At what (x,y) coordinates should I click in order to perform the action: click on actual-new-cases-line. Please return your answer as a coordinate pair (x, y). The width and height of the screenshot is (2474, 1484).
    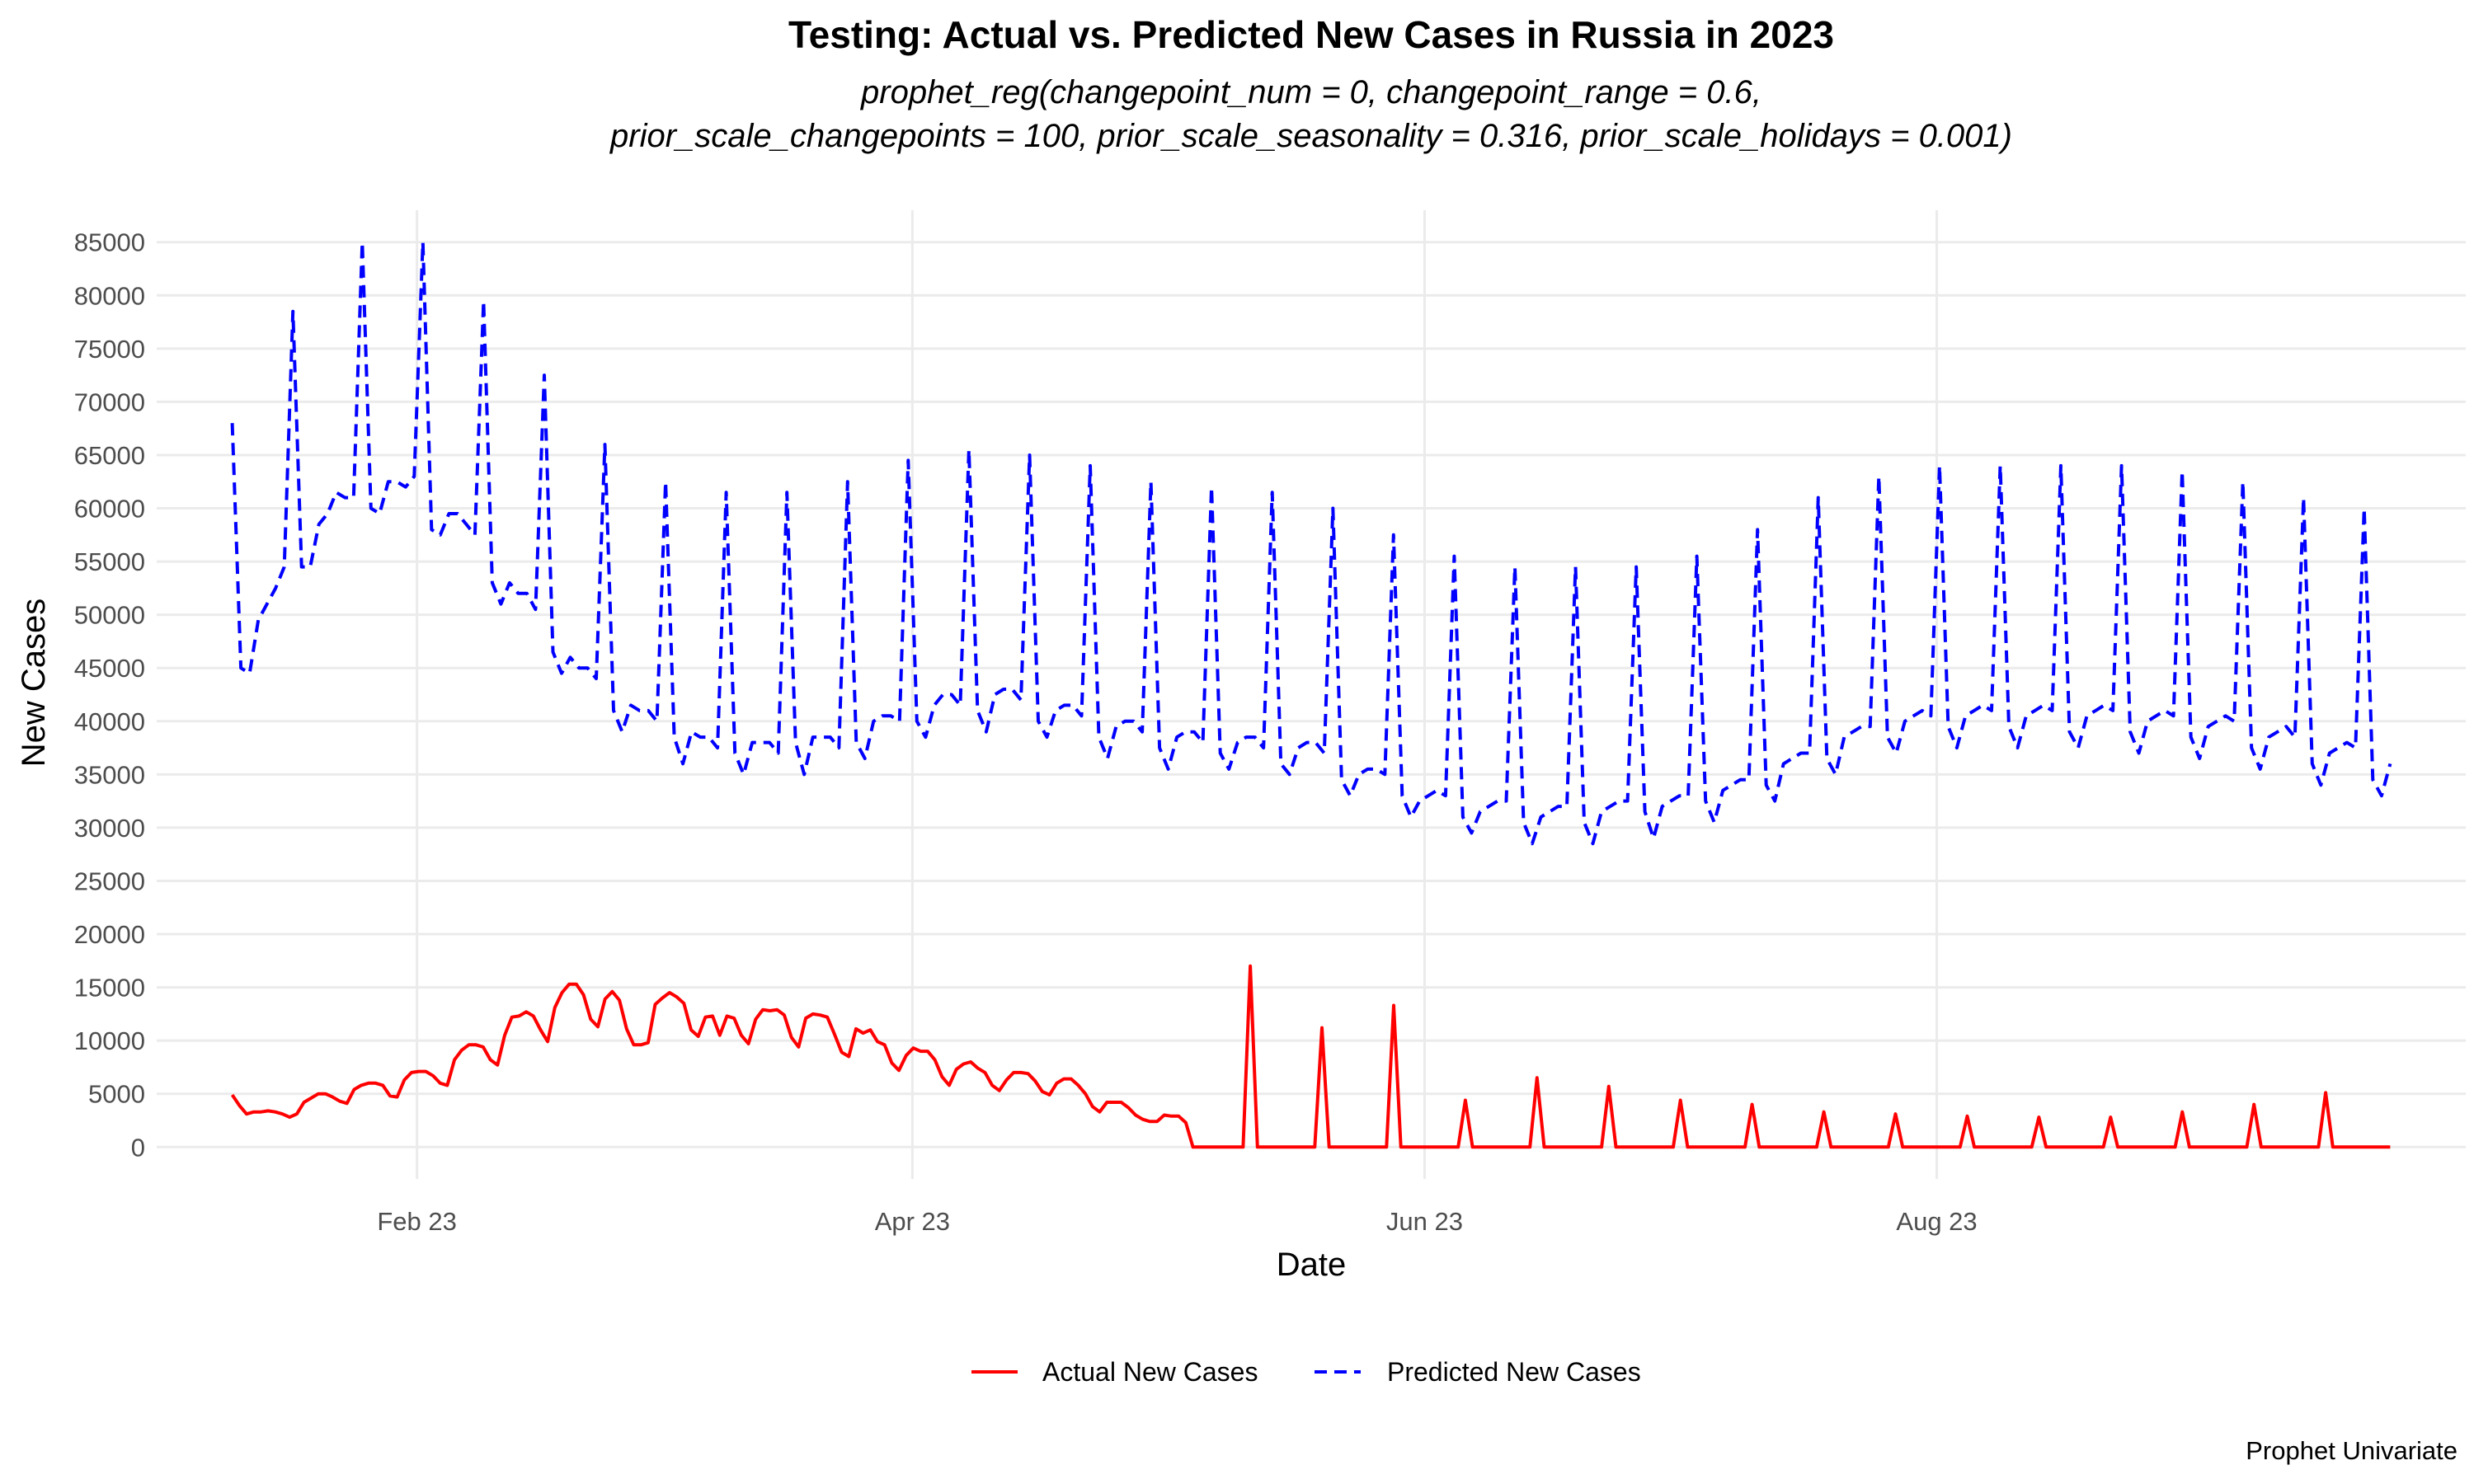
    Looking at the image, I should click on (1310, 1056).